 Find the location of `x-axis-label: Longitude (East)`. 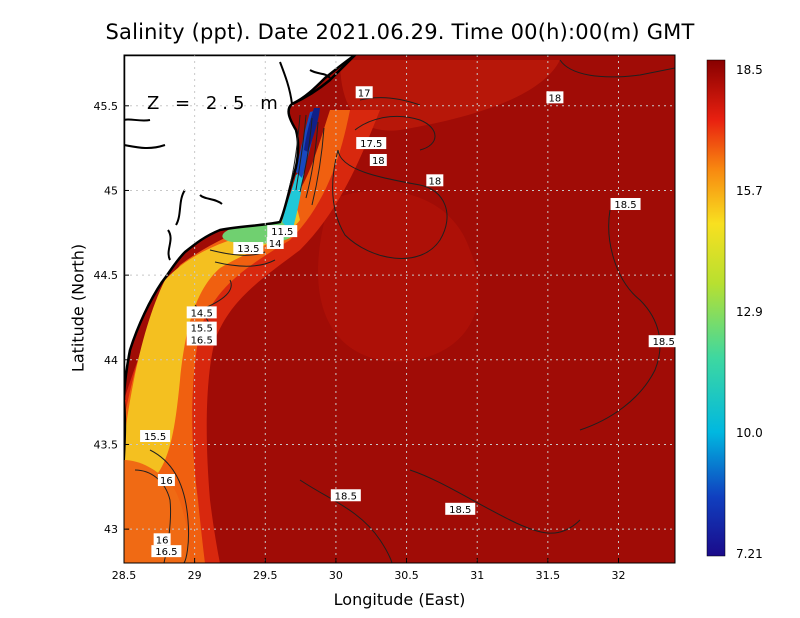

x-axis-label: Longitude (East) is located at coordinates (399, 599).